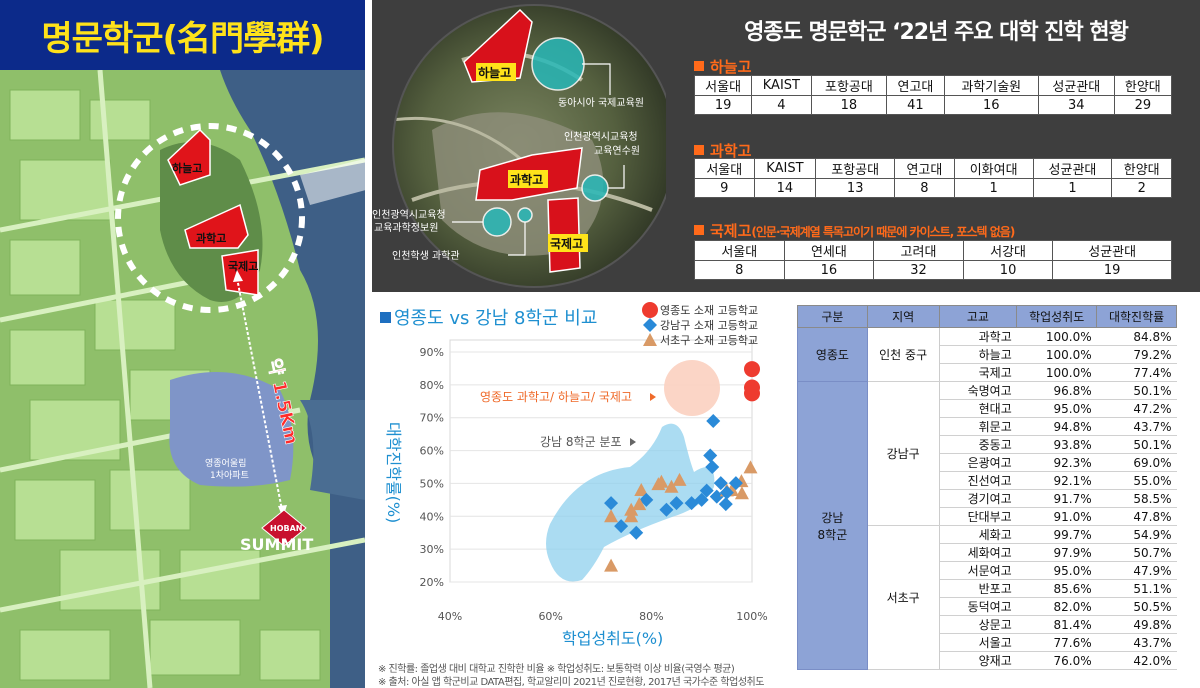 The width and height of the screenshot is (1200, 688). Describe the element at coordinates (210, 218) in the screenshot. I see `school-zone-circle` at that location.